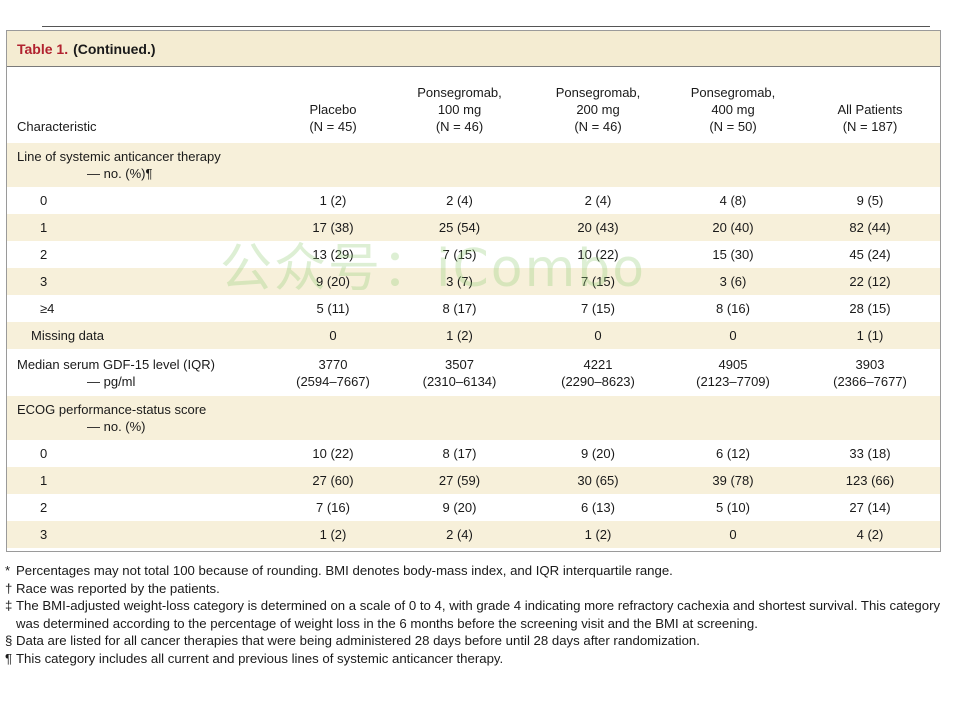 The image size is (960, 720). Describe the element at coordinates (870, 109) in the screenshot. I see `header-line: All Patients` at that location.